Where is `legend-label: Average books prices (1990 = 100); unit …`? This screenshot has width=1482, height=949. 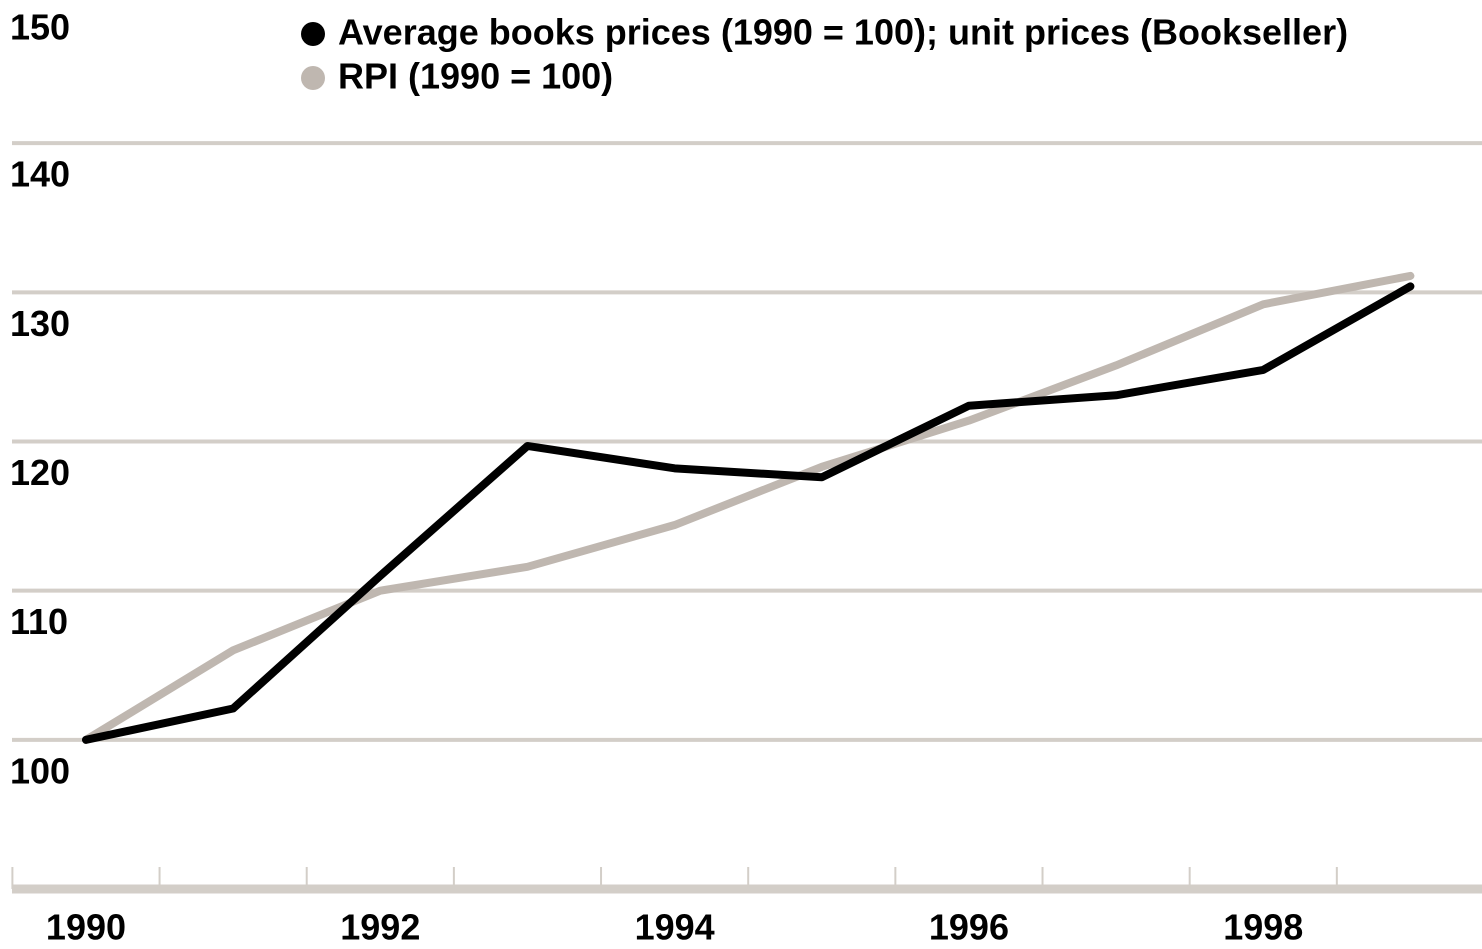
legend-label: Average books prices (1990 = 100); unit … is located at coordinates (843, 32).